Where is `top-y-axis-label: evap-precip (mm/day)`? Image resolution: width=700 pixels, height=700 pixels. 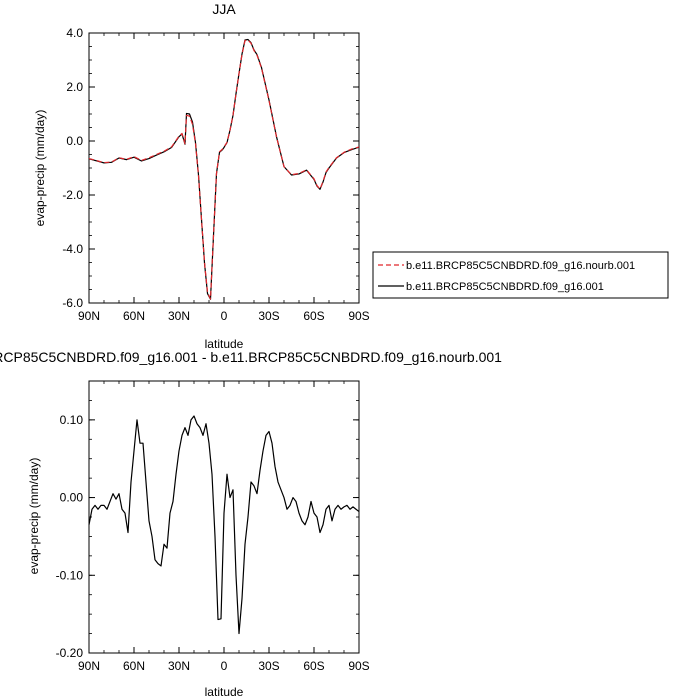
top-y-axis-label: evap-precip (mm/day) is located at coordinates (40, 168).